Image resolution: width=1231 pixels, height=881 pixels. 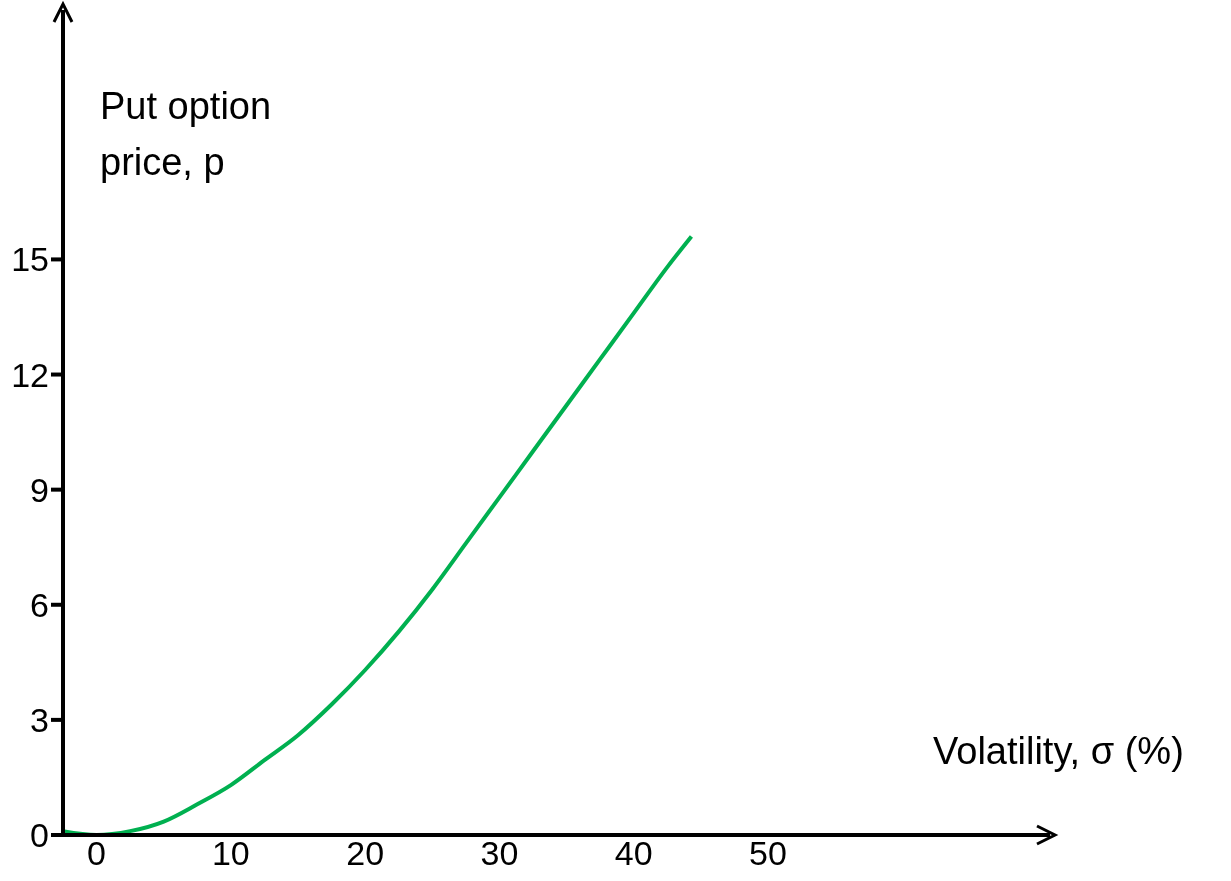 What do you see at coordinates (186, 134) in the screenshot?
I see `y-axis-title: Put option price, p` at bounding box center [186, 134].